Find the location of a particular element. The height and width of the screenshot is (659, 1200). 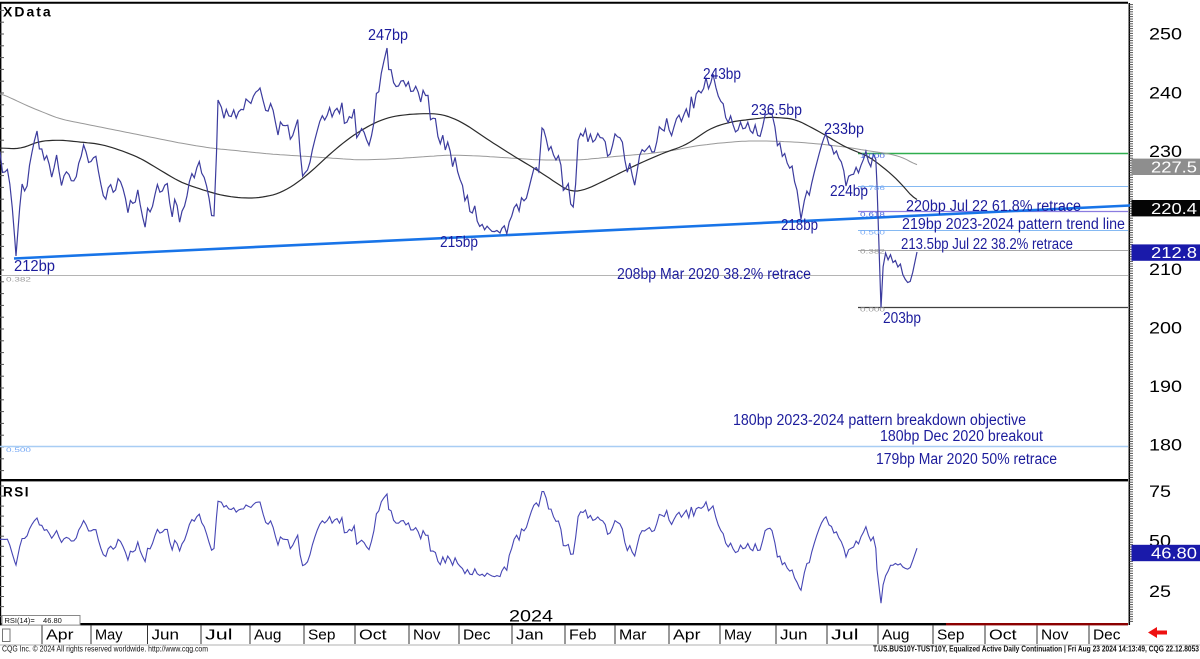

svg-text: 240 is located at coordinates (1165, 93).